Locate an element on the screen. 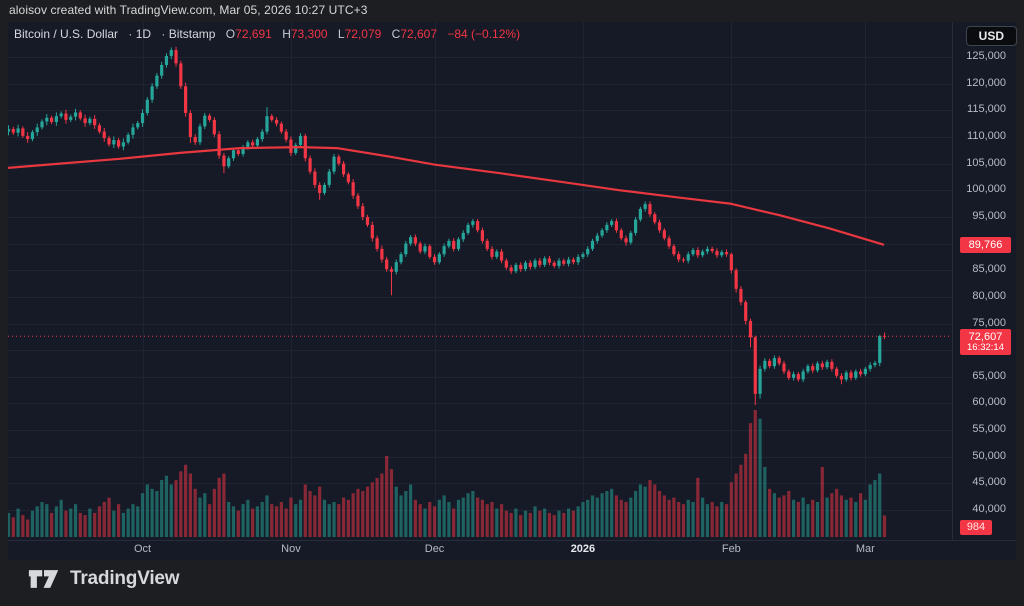 Image resolution: width=1024 pixels, height=606 pixels. price-tick-label: 50,000 is located at coordinates (989, 455).